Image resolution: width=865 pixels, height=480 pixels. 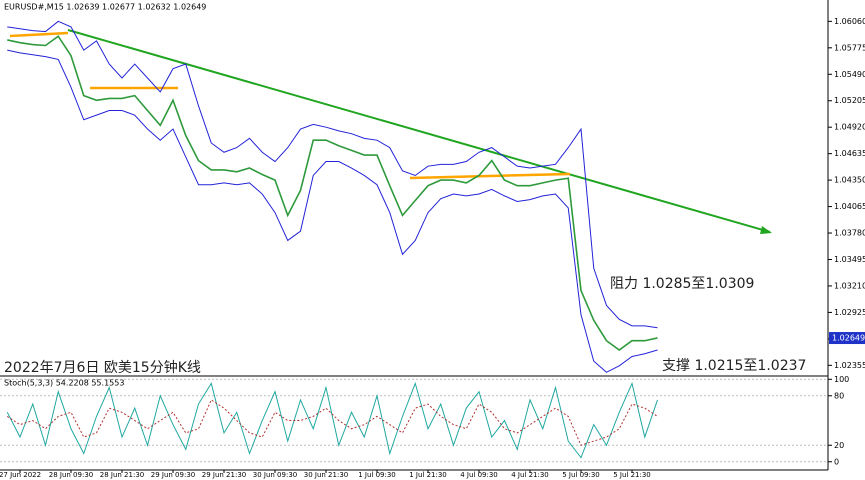 I want to click on x-tick-label: 29 Jun 21:30, so click(x=224, y=475).